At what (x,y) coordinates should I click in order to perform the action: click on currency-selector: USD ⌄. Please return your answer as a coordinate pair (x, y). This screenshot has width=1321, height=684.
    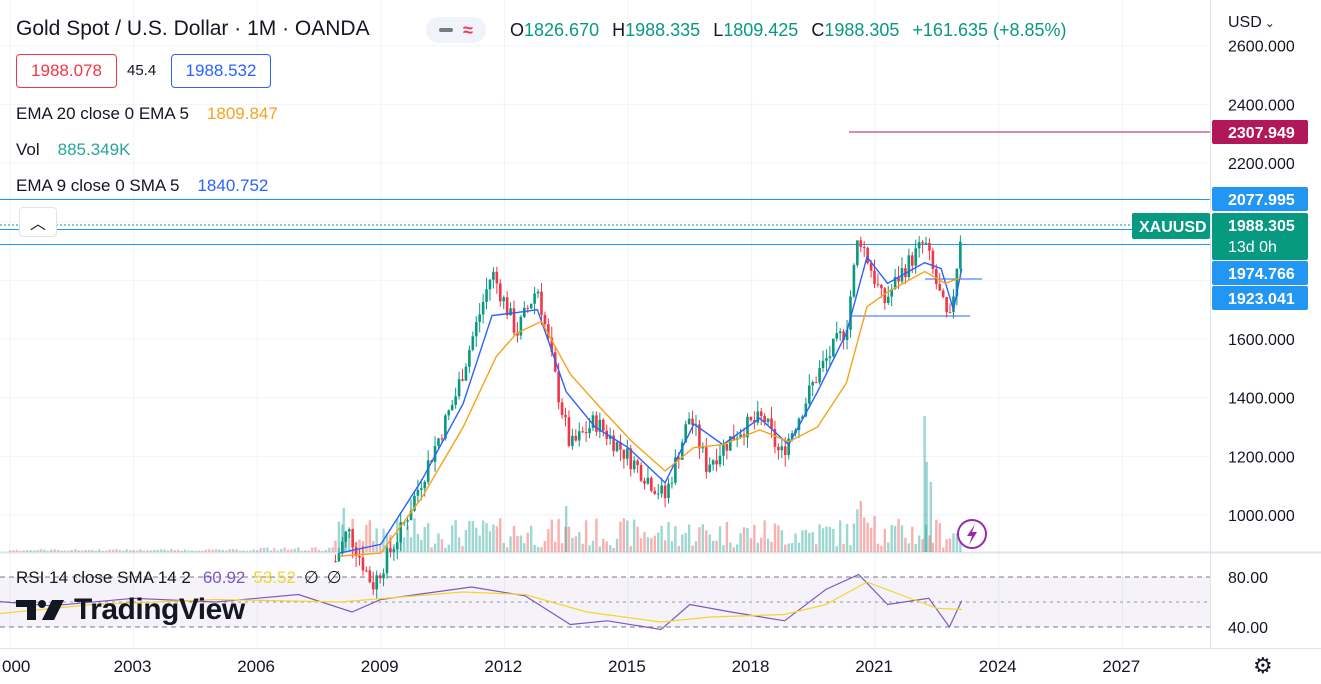
    Looking at the image, I should click on (1251, 23).